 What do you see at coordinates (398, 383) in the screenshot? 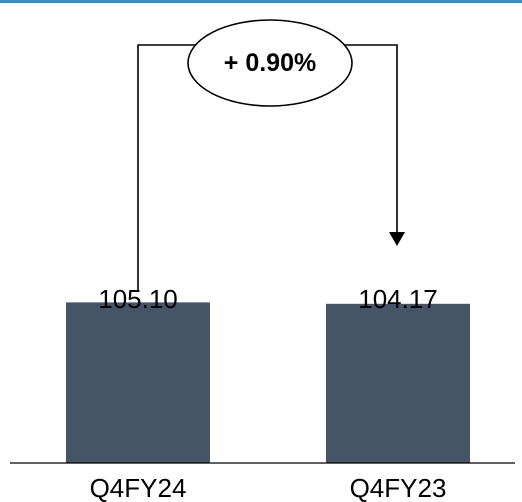
I see `bar-q4fy23` at bounding box center [398, 383].